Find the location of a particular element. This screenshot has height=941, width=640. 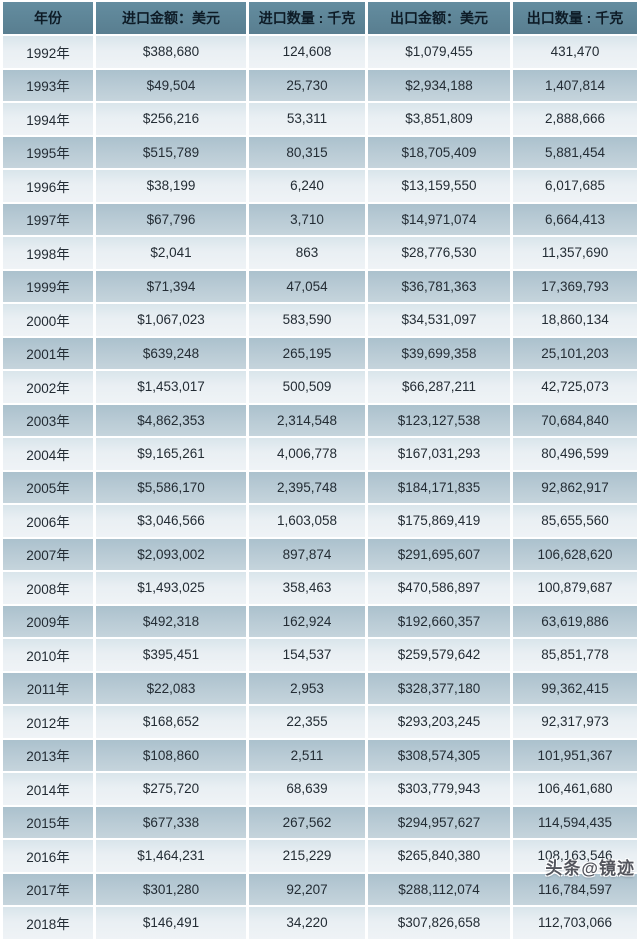

value-cell: $66,287,211 is located at coordinates (439, 387).